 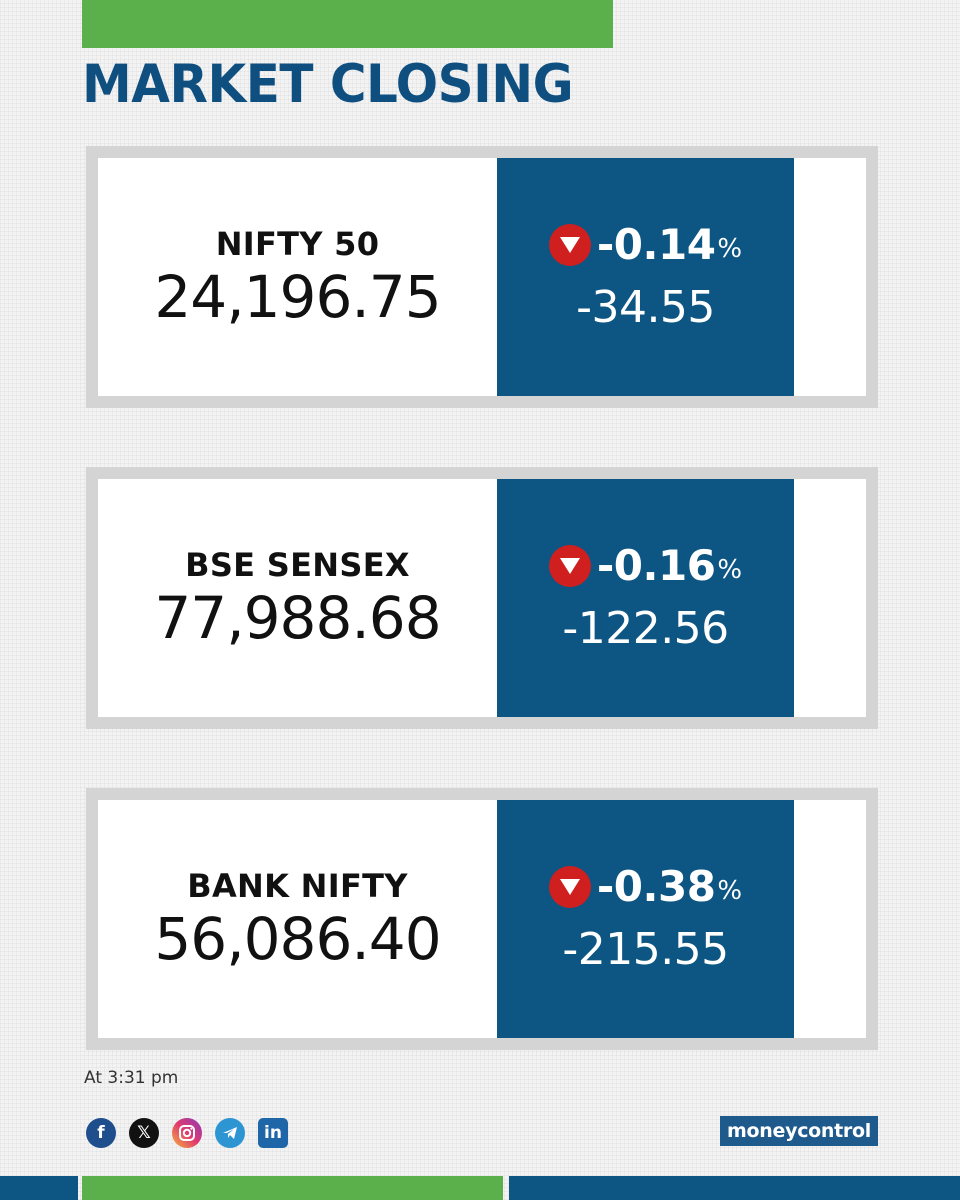 I want to click on percent-change-row: -0.16 %, so click(x=645, y=565).